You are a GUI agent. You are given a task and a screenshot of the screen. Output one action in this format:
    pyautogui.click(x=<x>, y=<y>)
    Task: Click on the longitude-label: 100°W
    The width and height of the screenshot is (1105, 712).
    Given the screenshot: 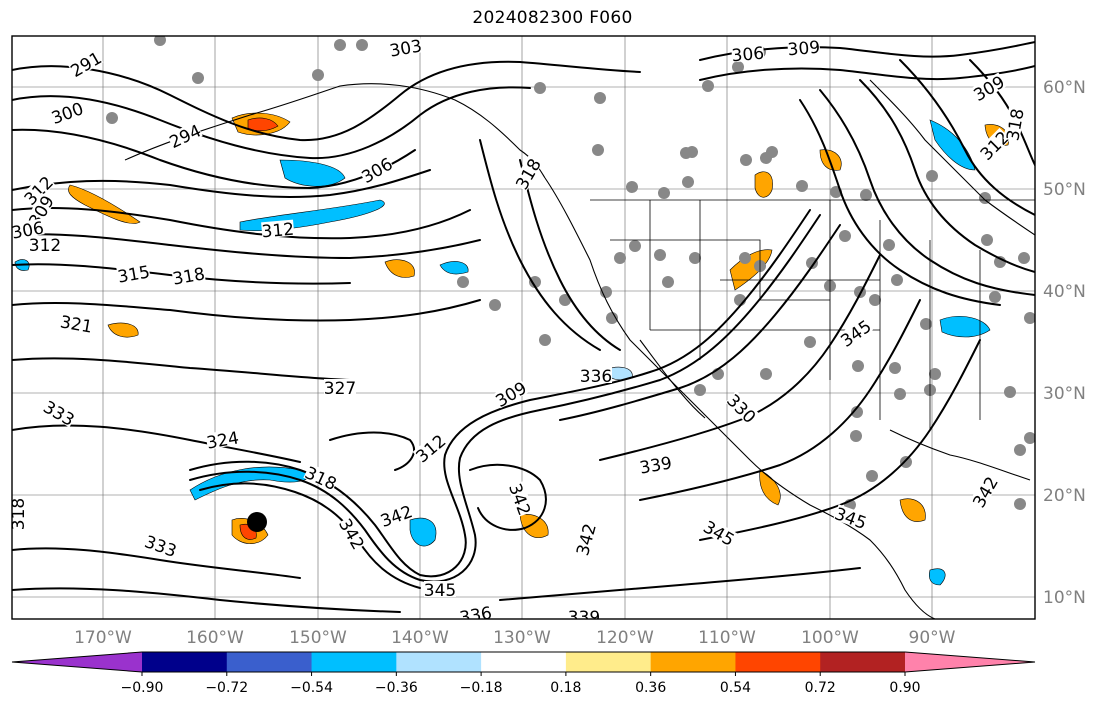 What is the action you would take?
    pyautogui.click(x=830, y=638)
    